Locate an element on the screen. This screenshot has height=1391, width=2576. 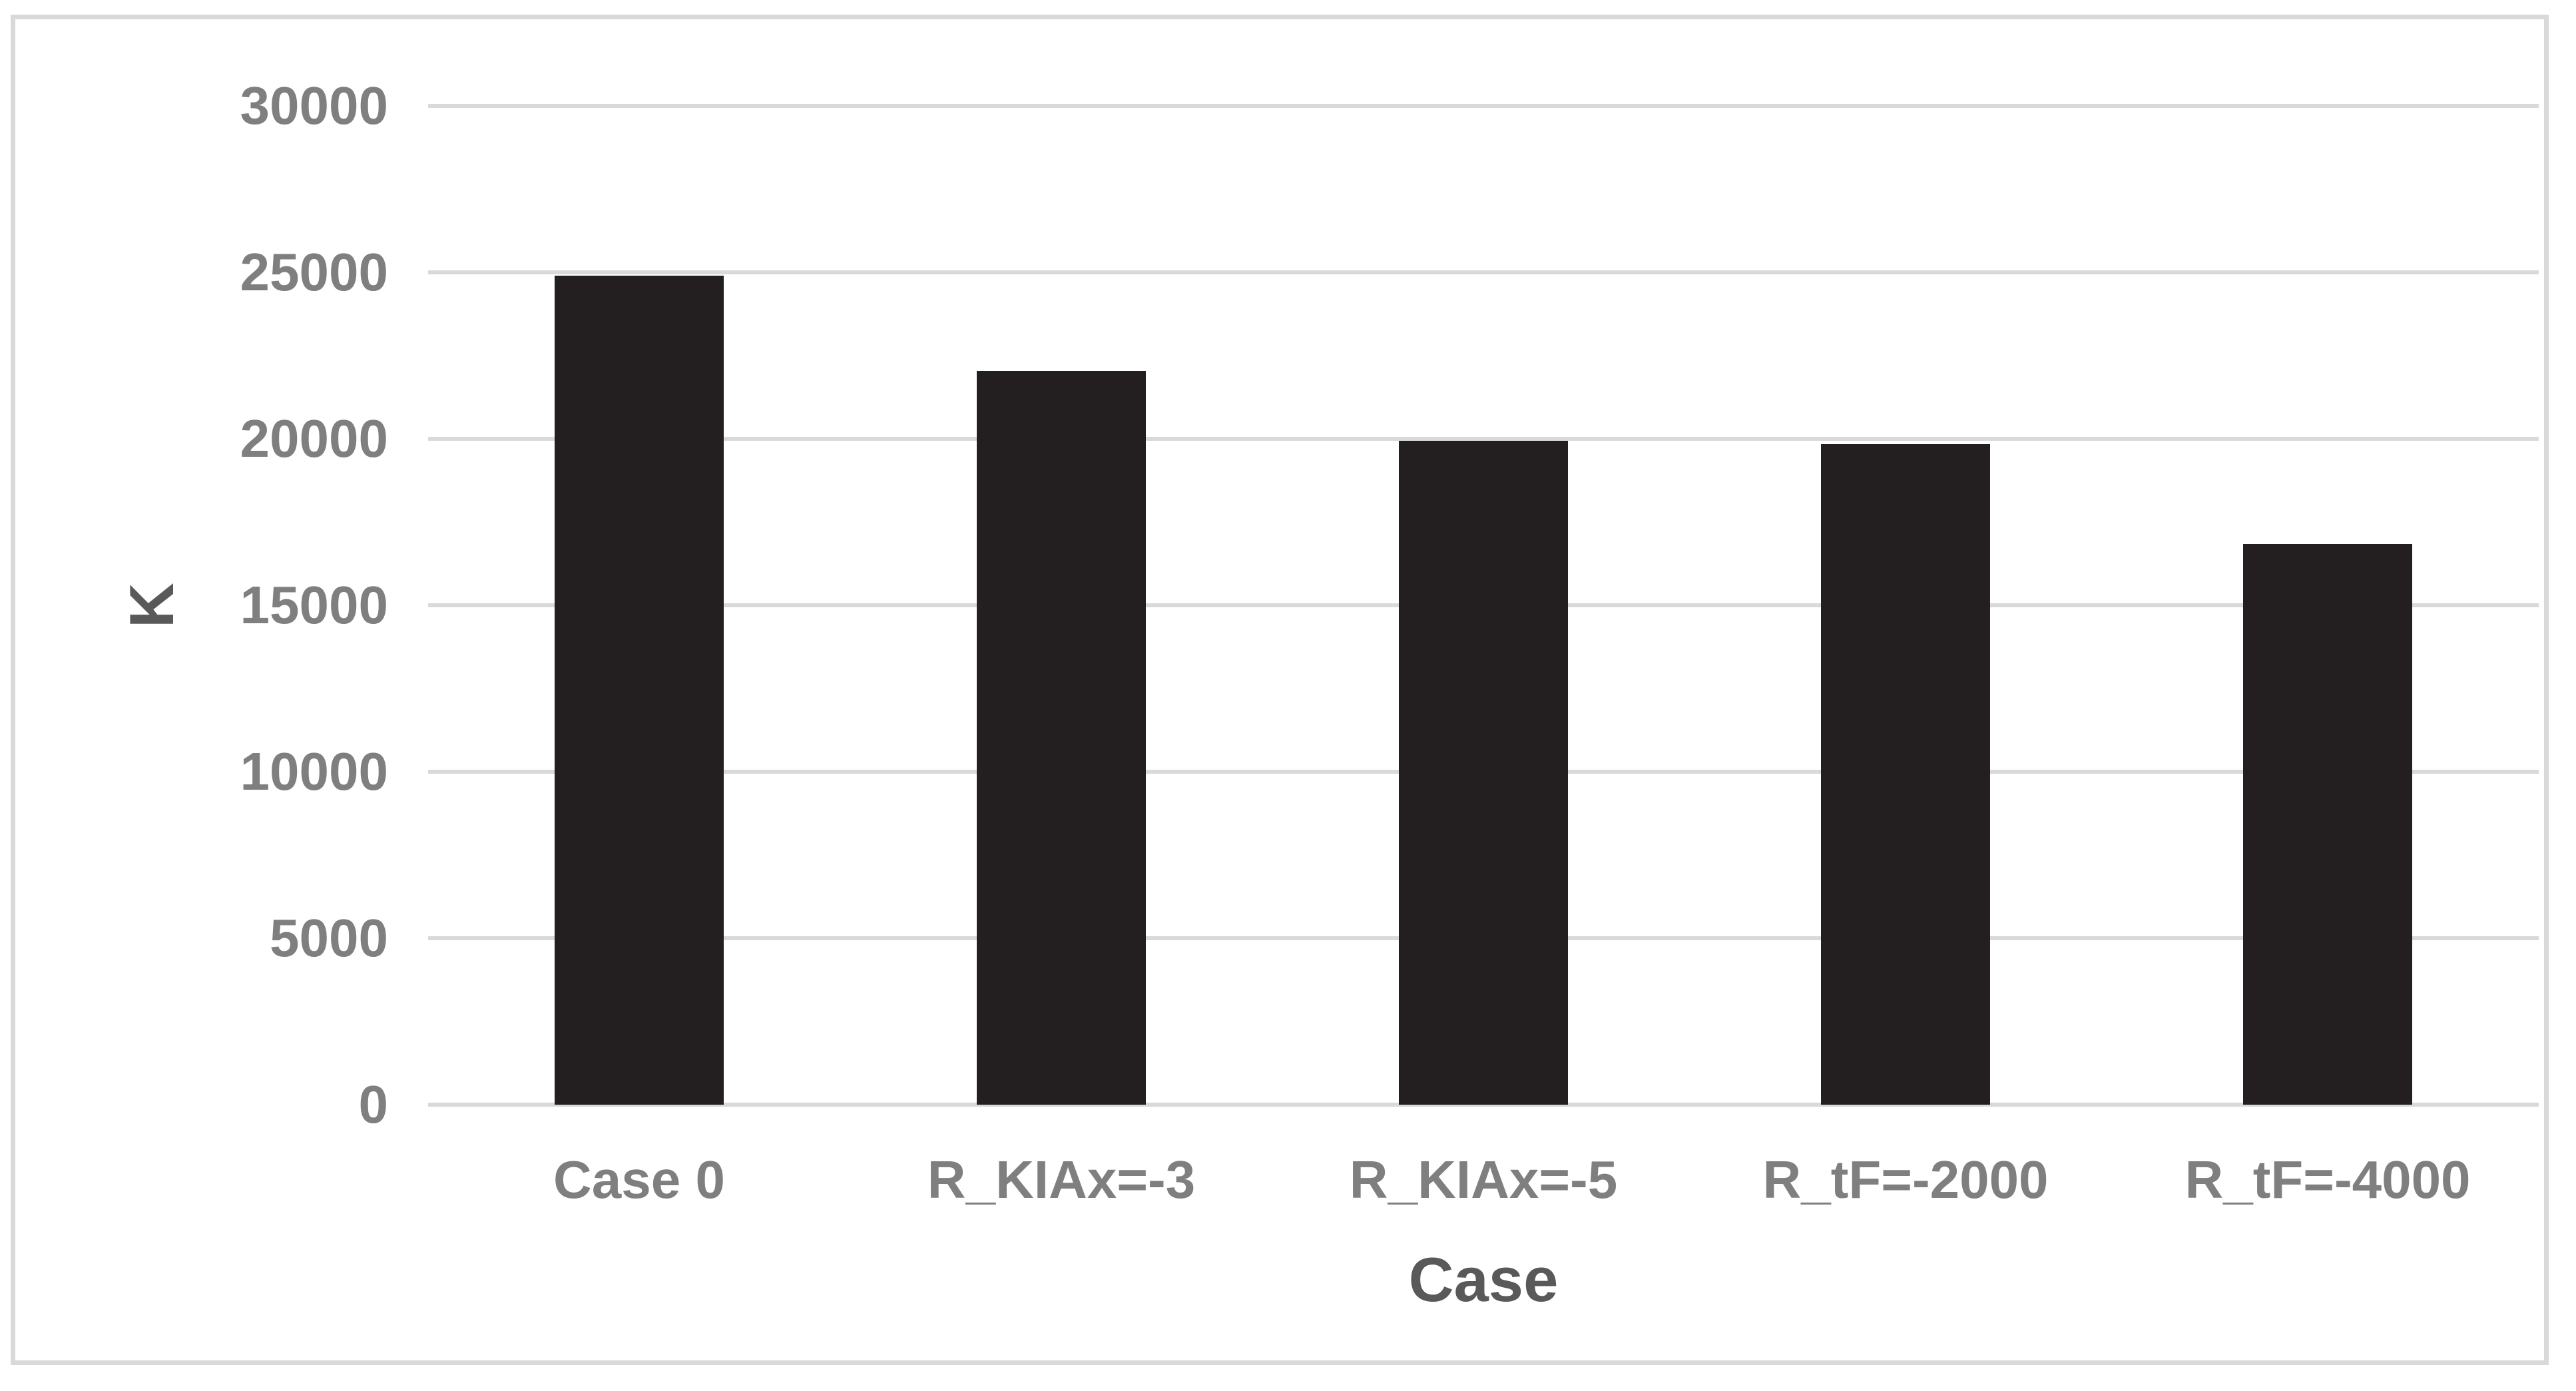
y-tick-label: 20000 is located at coordinates (314, 438).